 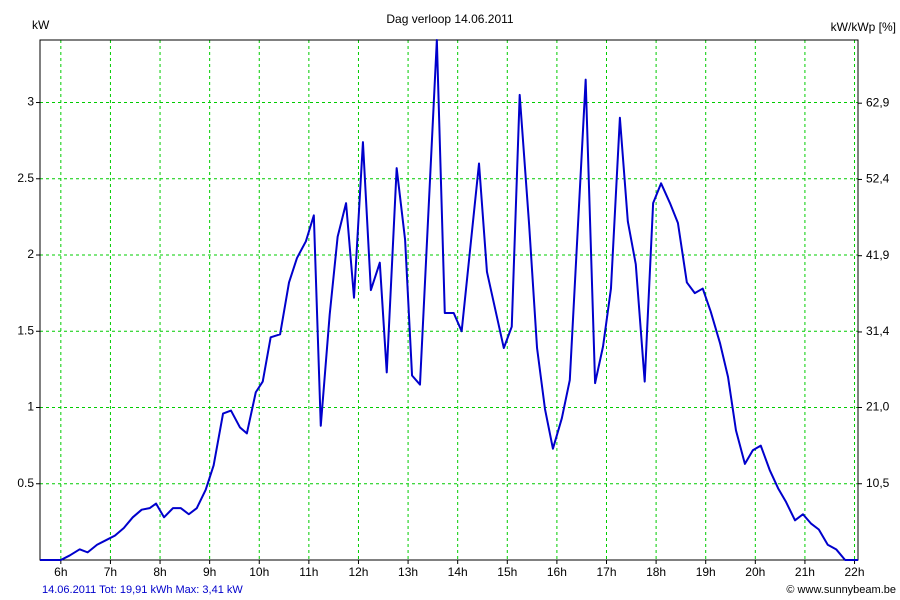 What do you see at coordinates (878, 407) in the screenshot?
I see `y2-tick-label: 21,0` at bounding box center [878, 407].